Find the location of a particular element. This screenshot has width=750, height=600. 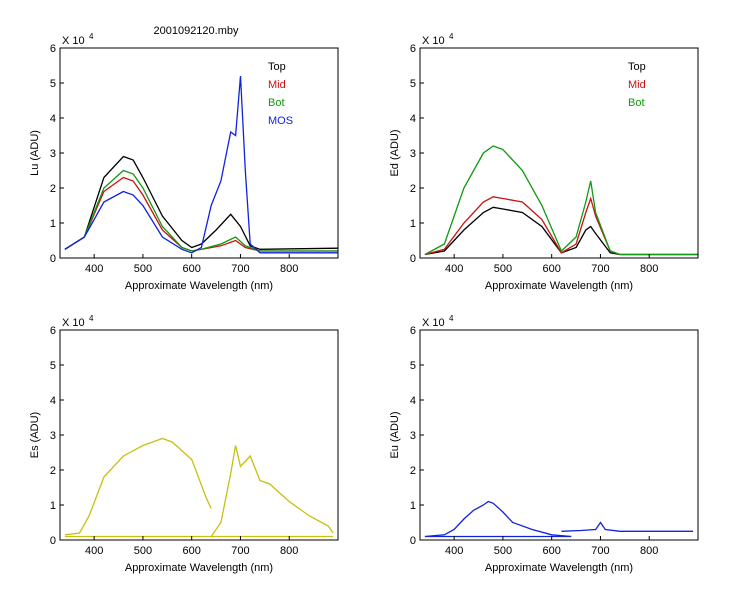

legend-entry-mos: MOS is located at coordinates (280, 121).